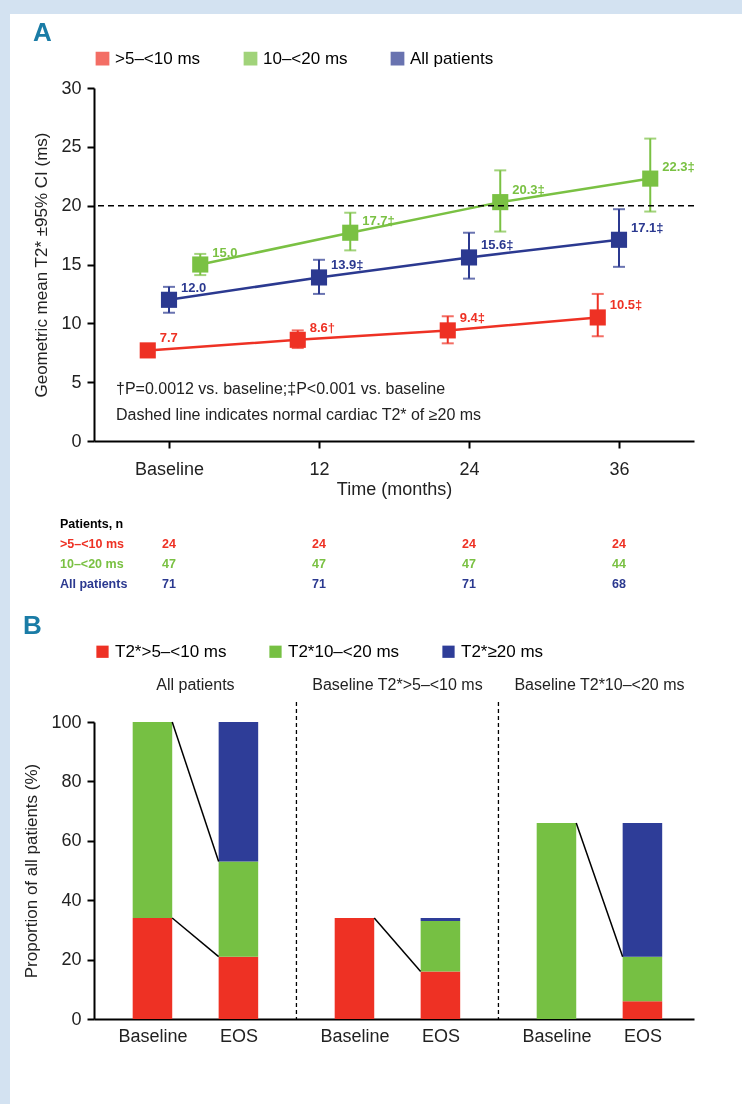 The width and height of the screenshot is (742, 1104). I want to click on y-axis-title: Geometric mean T2* ±95% CI (ms), so click(42, 265).